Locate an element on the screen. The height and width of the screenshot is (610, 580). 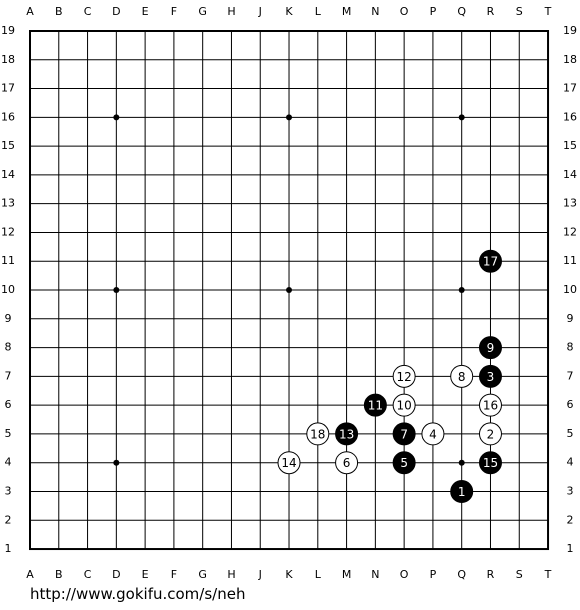
move-number: 9 is located at coordinates (491, 348).